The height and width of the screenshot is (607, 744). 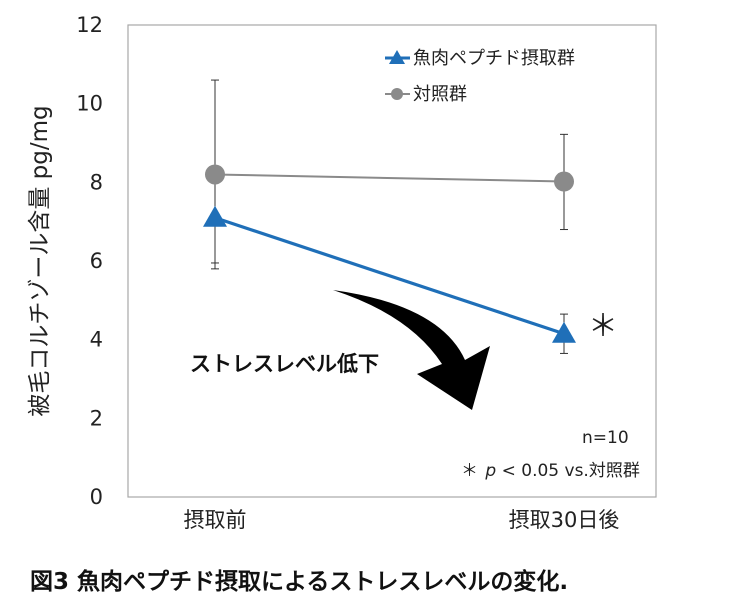 I want to click on y-tick-label-0: 0, so click(x=96, y=497).